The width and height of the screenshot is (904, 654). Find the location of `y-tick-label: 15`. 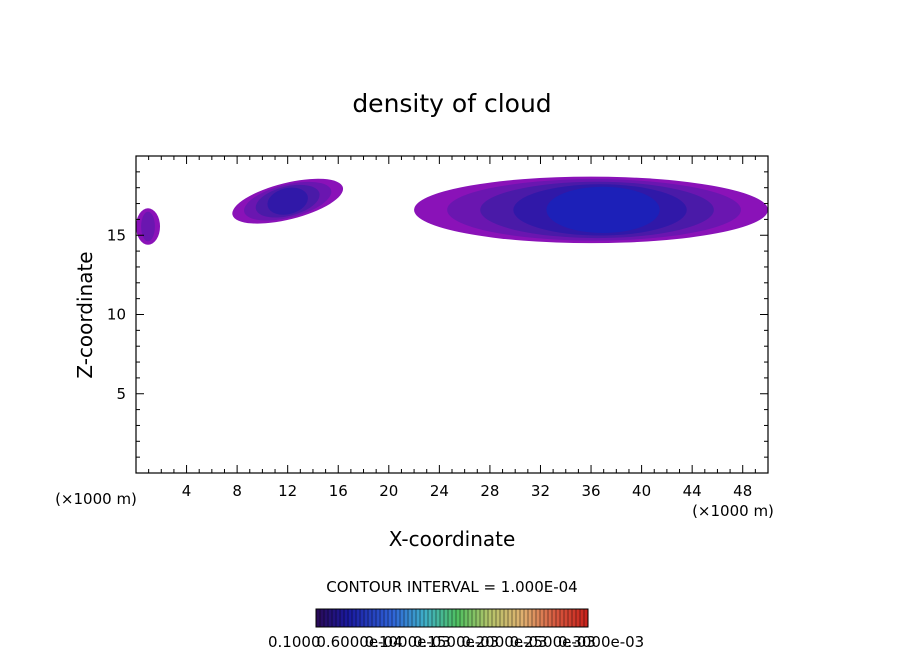

y-tick-label: 15 is located at coordinates (116, 235).